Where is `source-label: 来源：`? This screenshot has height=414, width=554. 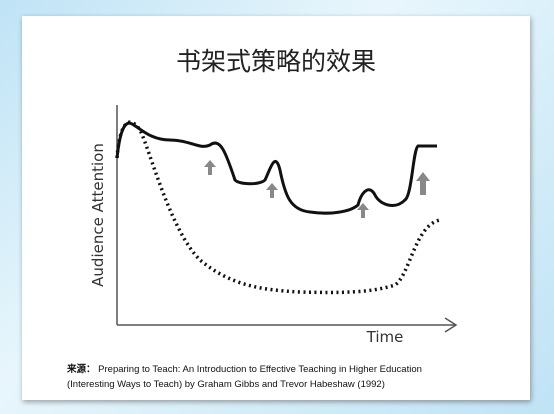
source-label: 来源： is located at coordinates (81, 369).